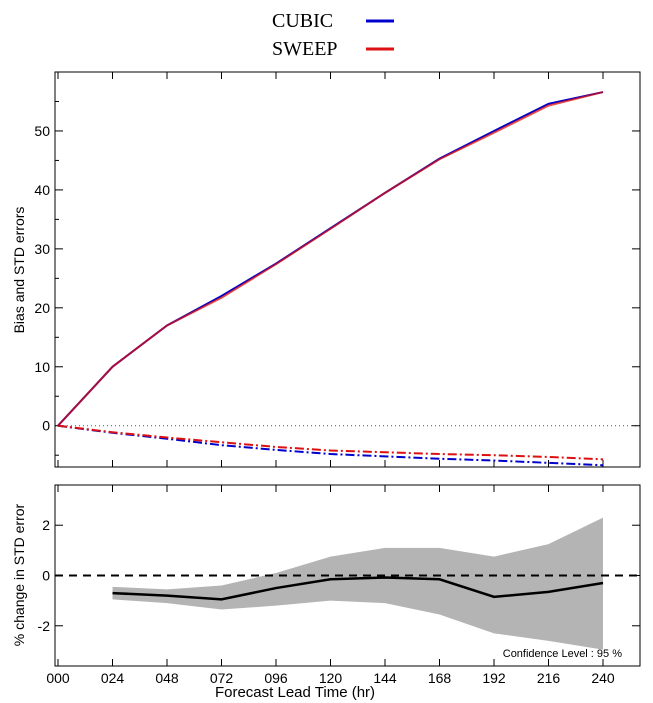 The height and width of the screenshot is (703, 653). What do you see at coordinates (167, 678) in the screenshot?
I see `x-tick-label: 048` at bounding box center [167, 678].